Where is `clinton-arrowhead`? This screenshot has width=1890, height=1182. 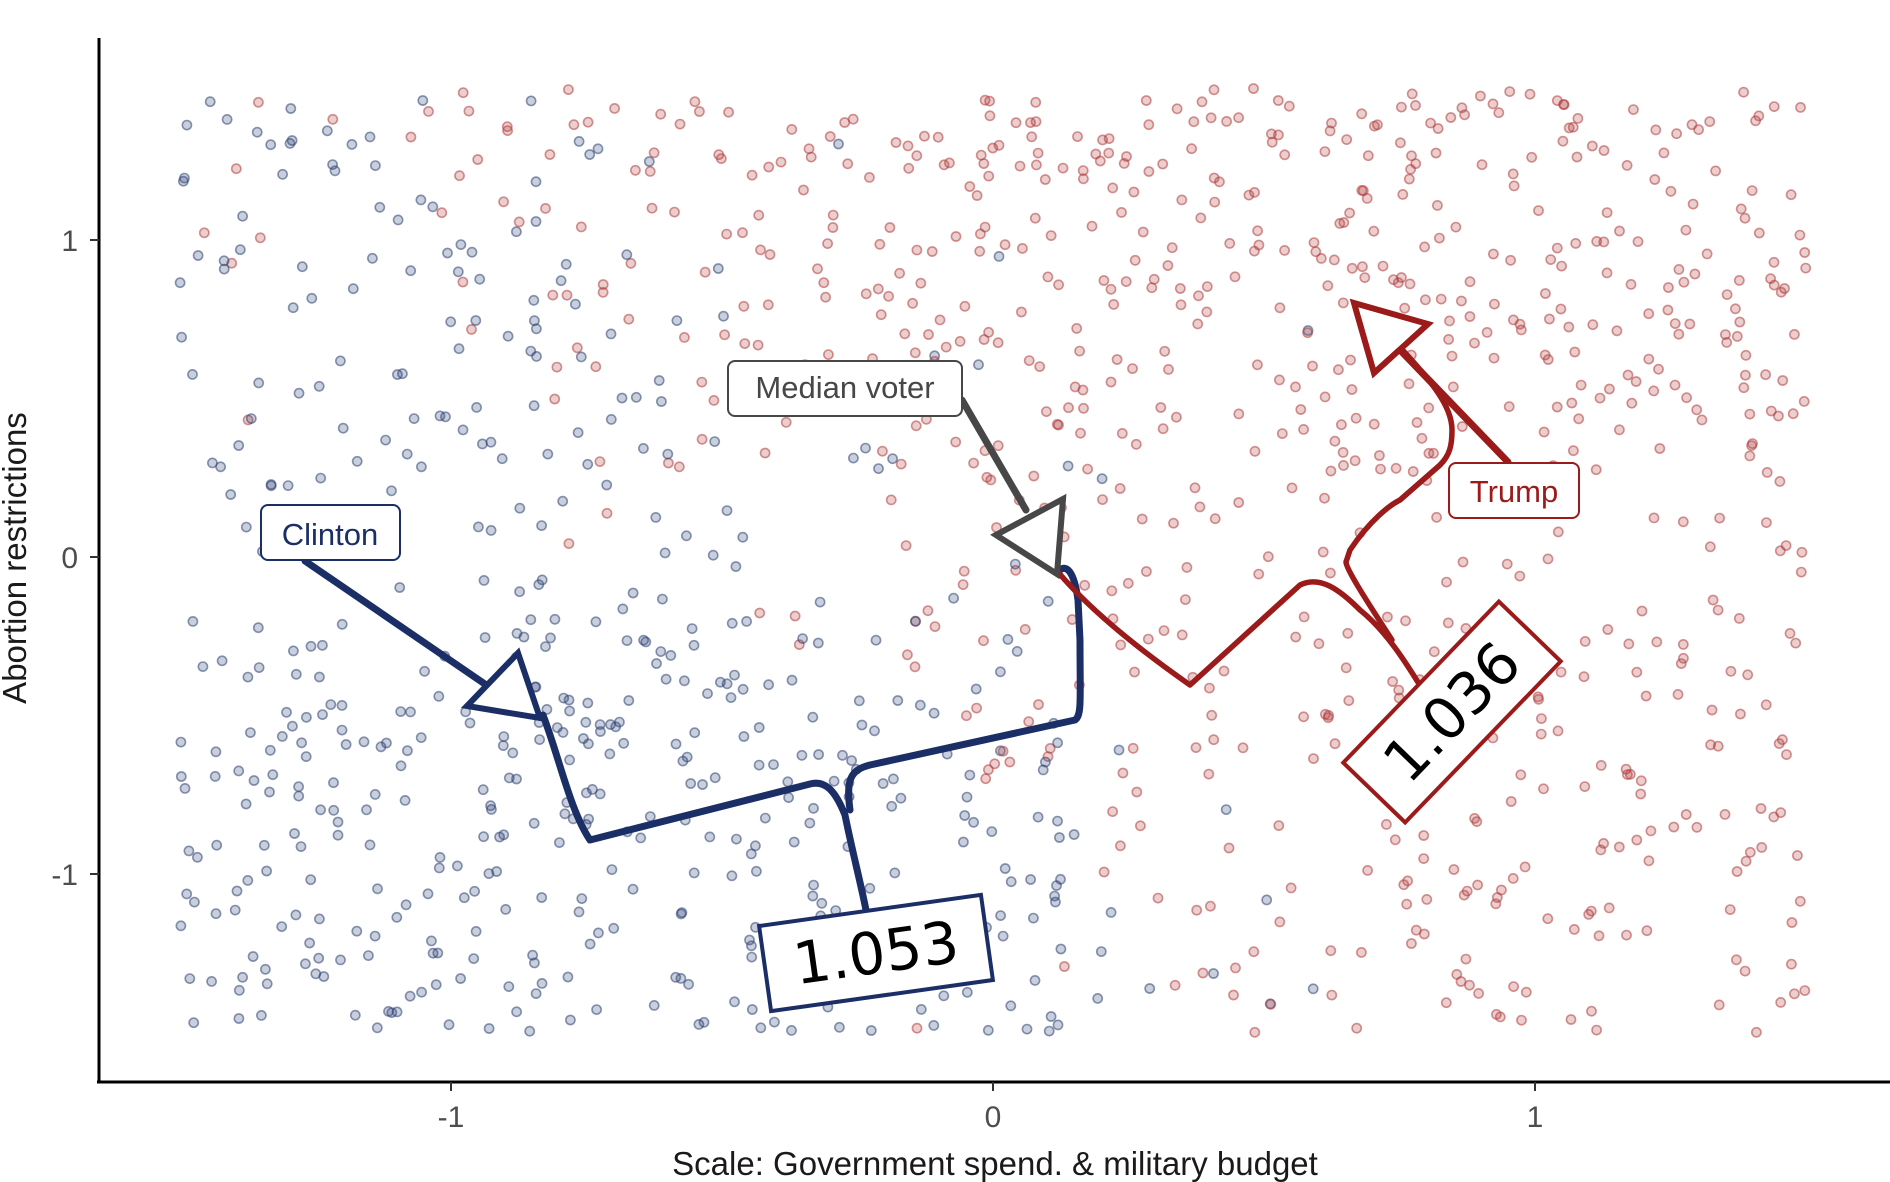 clinton-arrowhead is located at coordinates (502, 684).